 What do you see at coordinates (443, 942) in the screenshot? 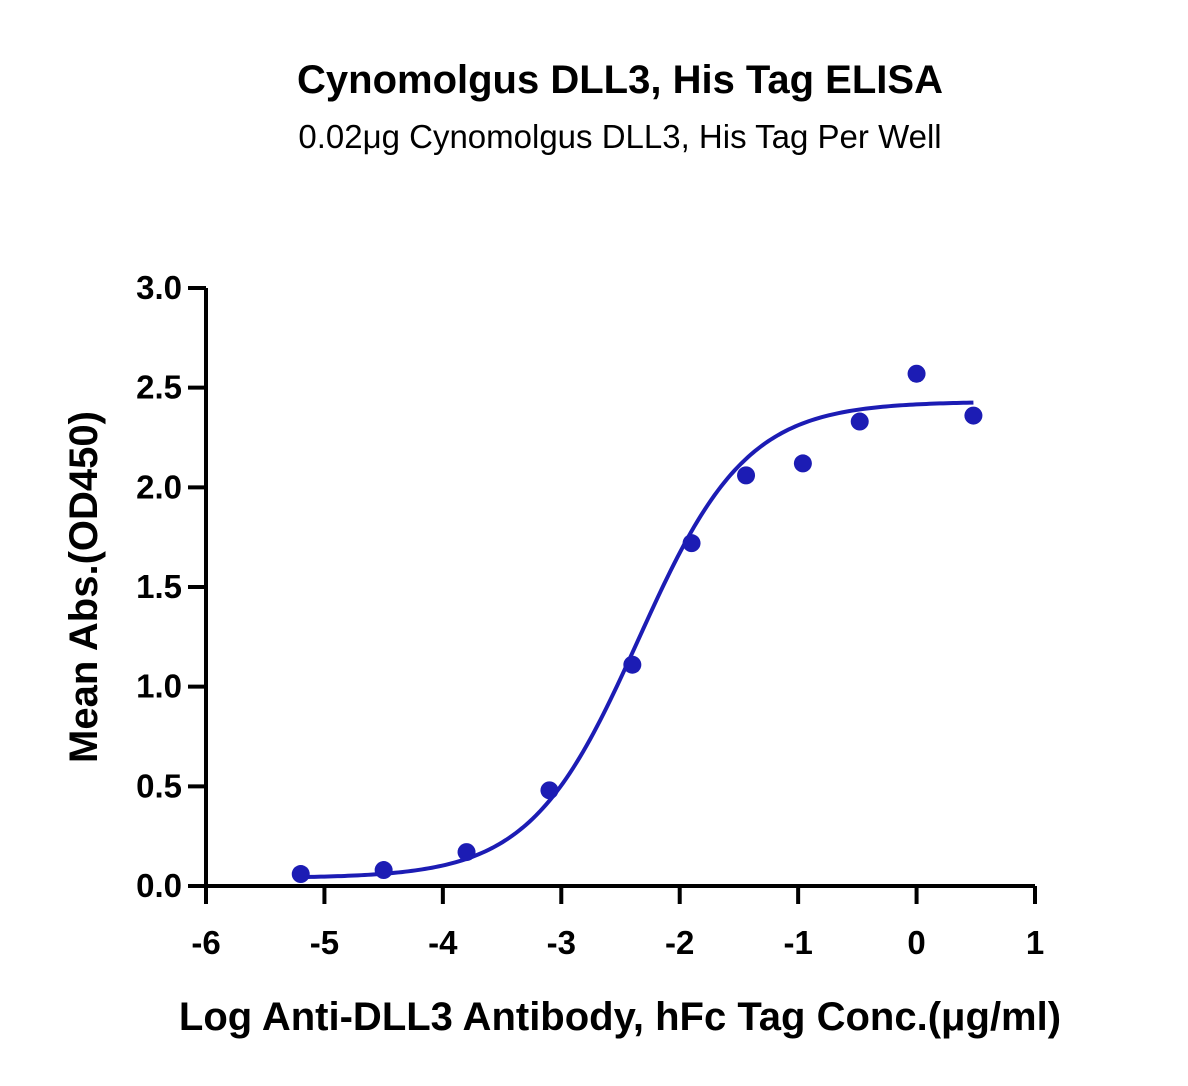
I see `x-tick-label: -4` at bounding box center [443, 942].